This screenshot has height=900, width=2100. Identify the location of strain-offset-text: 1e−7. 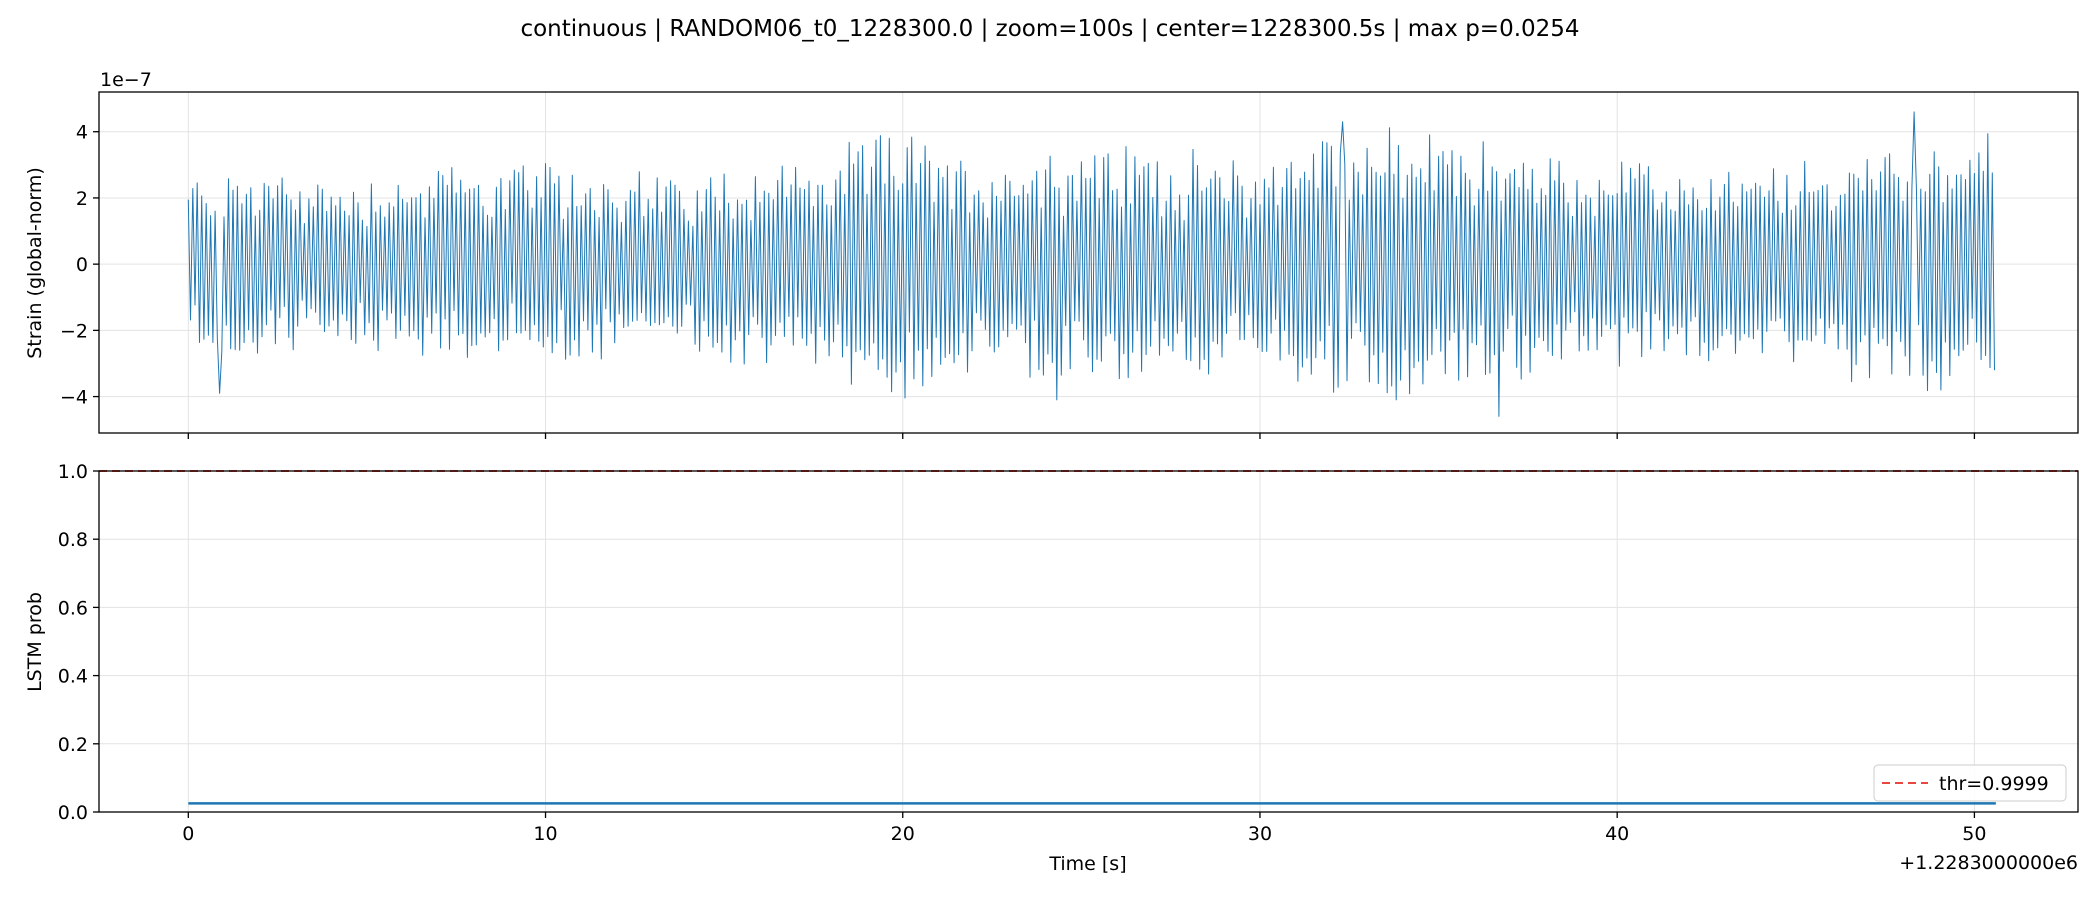
(126, 80).